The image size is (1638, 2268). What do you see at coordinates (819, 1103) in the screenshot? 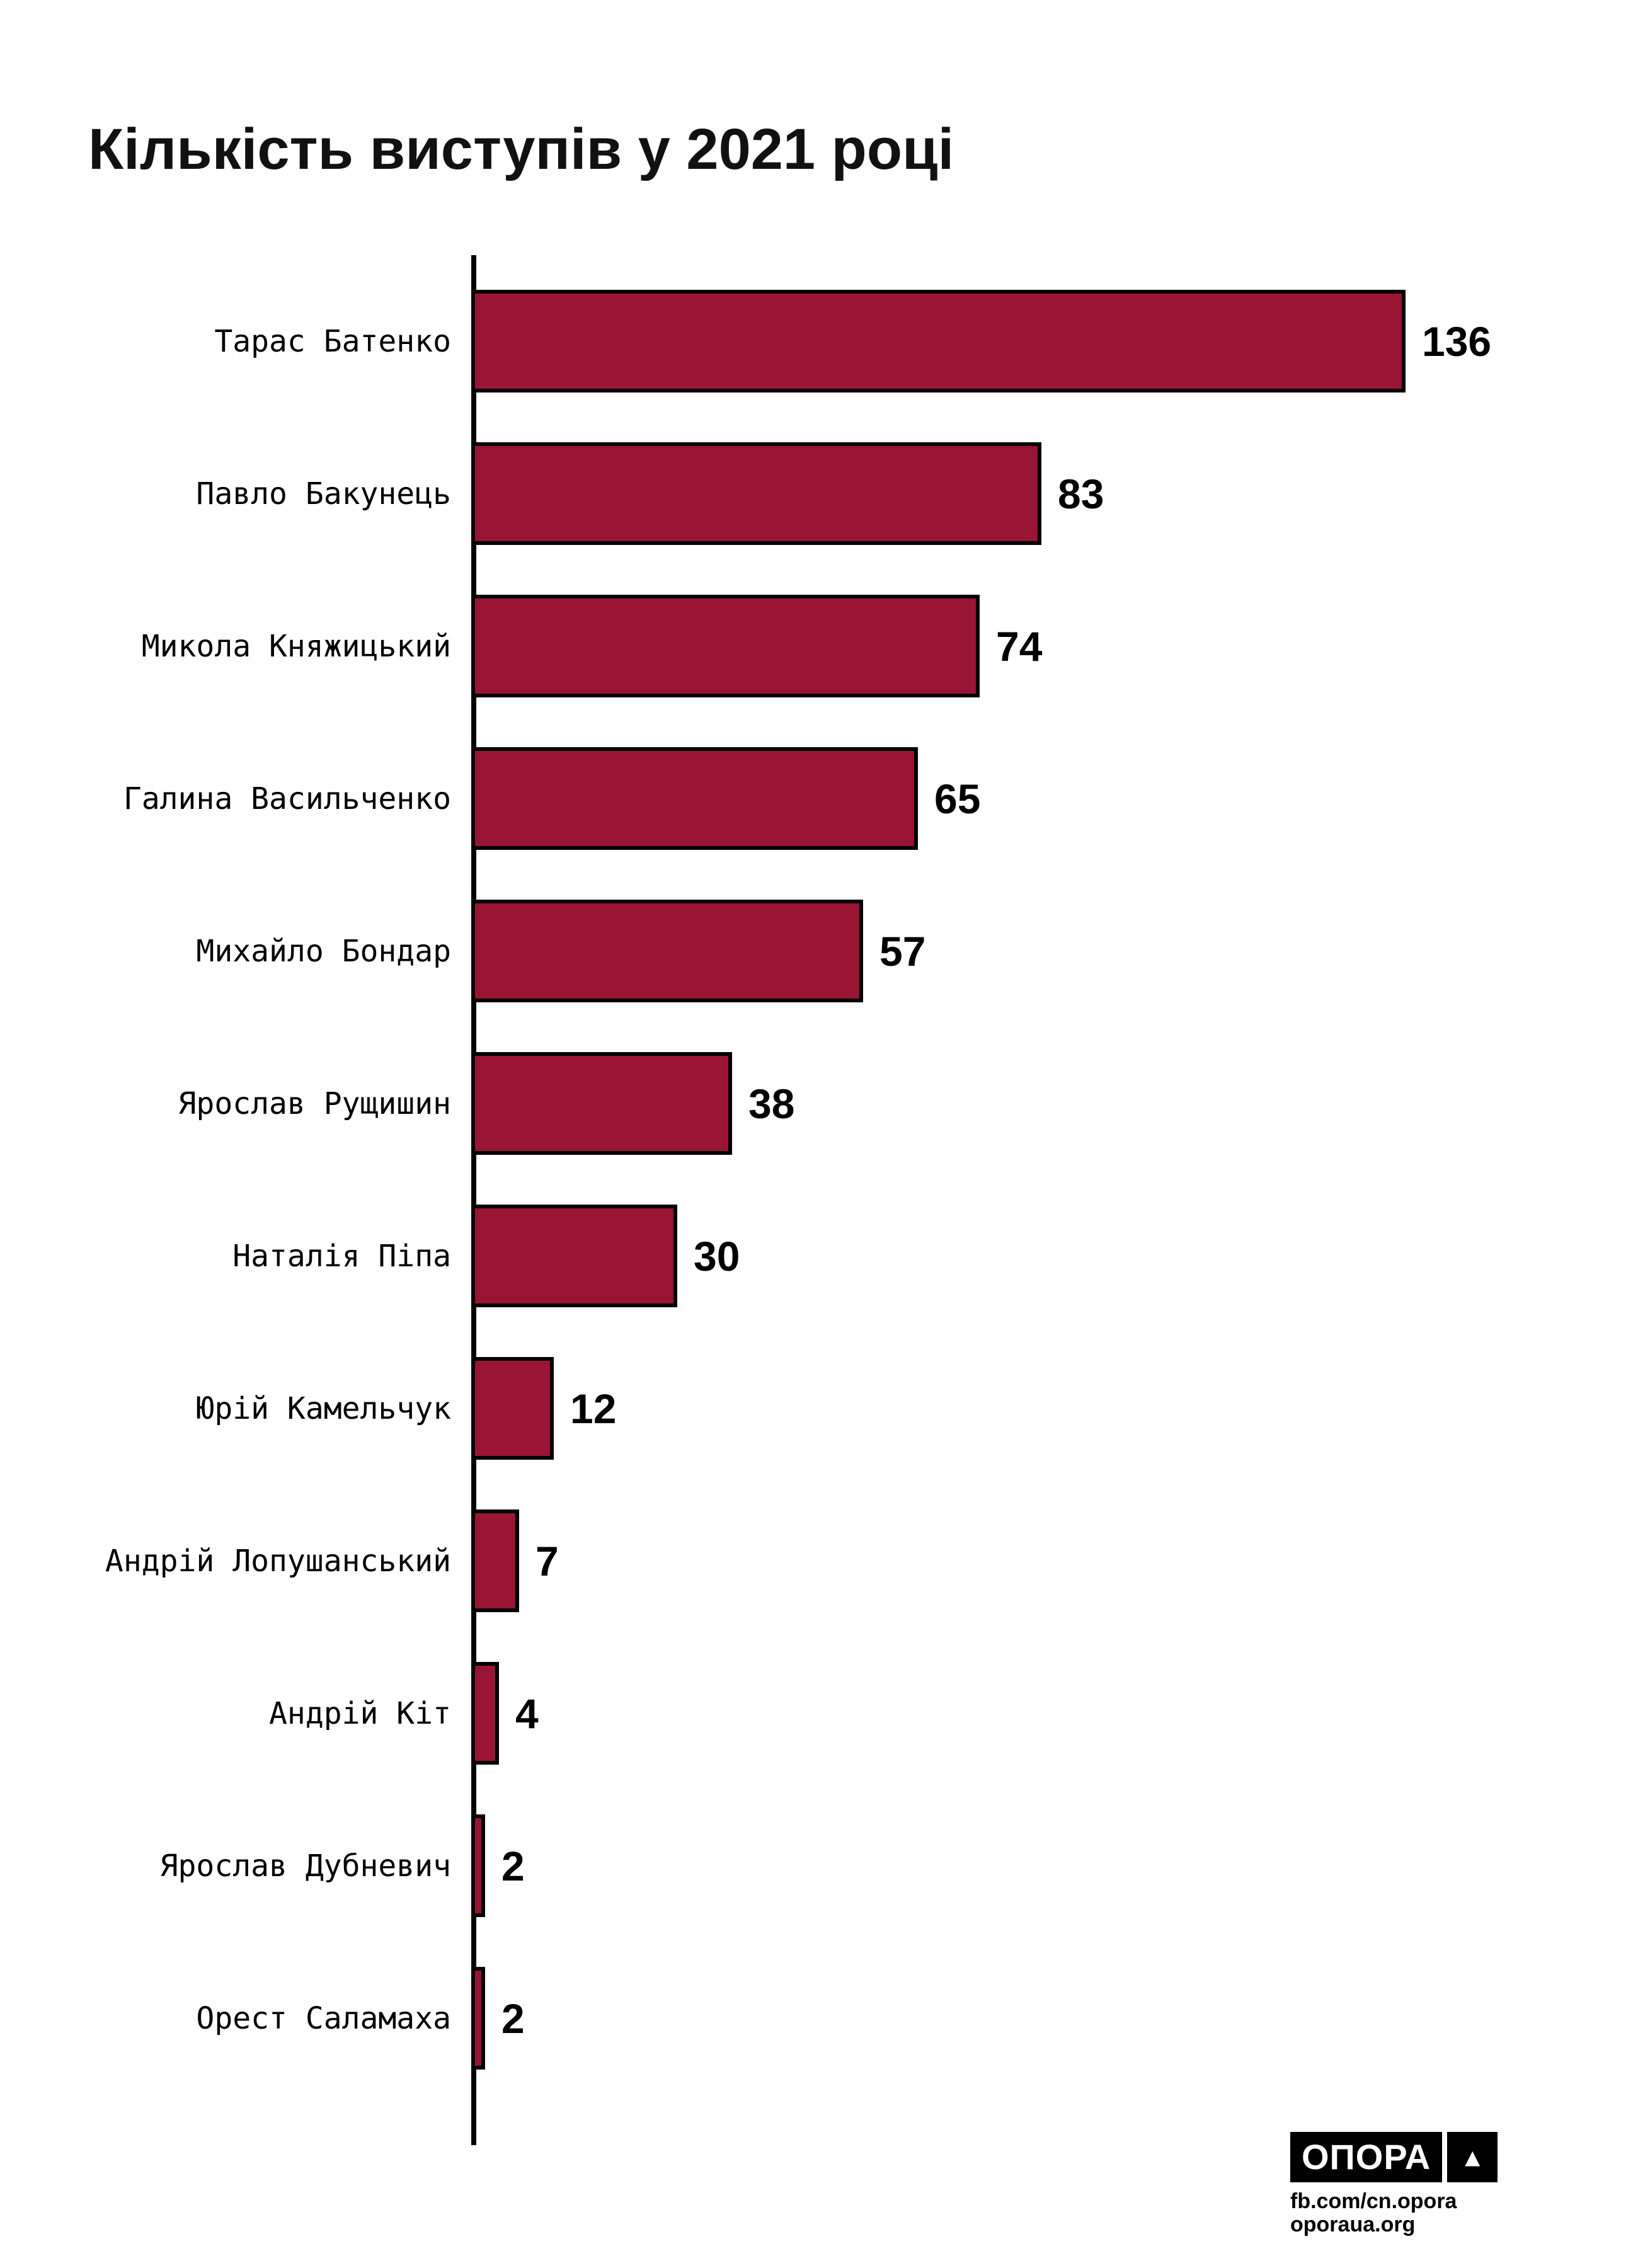
I see `bar-row: Ярослав Рущишин 38` at bounding box center [819, 1103].